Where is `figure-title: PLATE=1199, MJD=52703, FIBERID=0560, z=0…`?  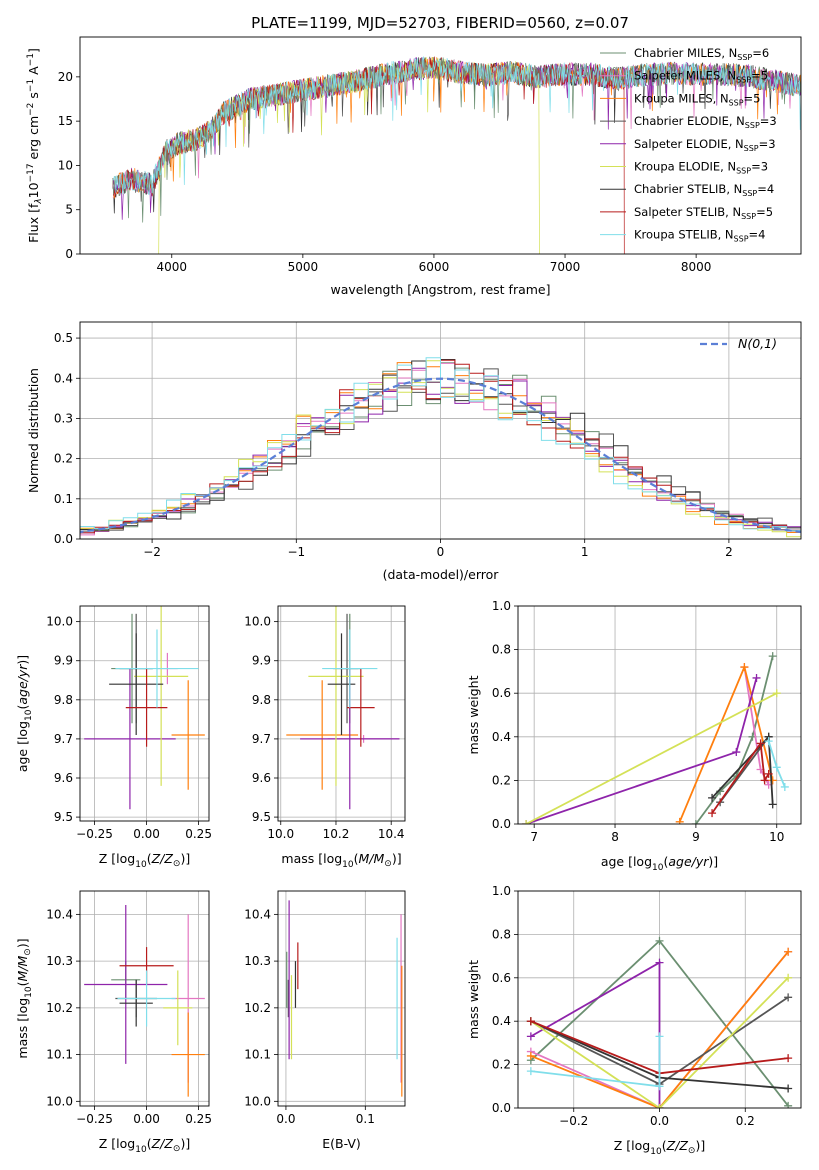 figure-title: PLATE=1199, MJD=52703, FIBERID=0560, z=0… is located at coordinates (440, 23).